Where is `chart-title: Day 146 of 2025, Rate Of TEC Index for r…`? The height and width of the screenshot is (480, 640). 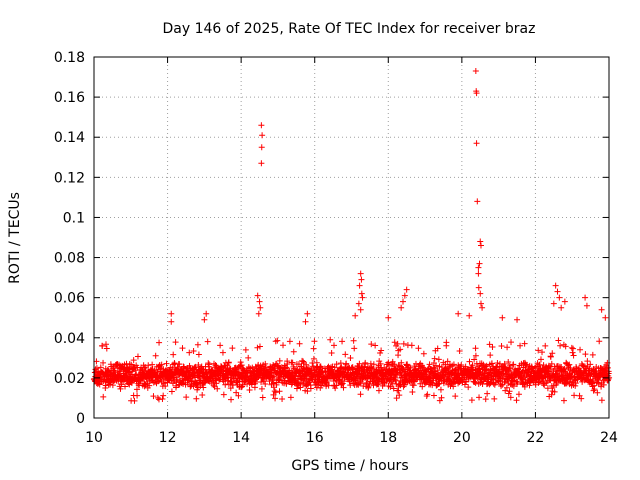 chart-title: Day 146 of 2025, Rate Of TEC Index for r… is located at coordinates (349, 29).